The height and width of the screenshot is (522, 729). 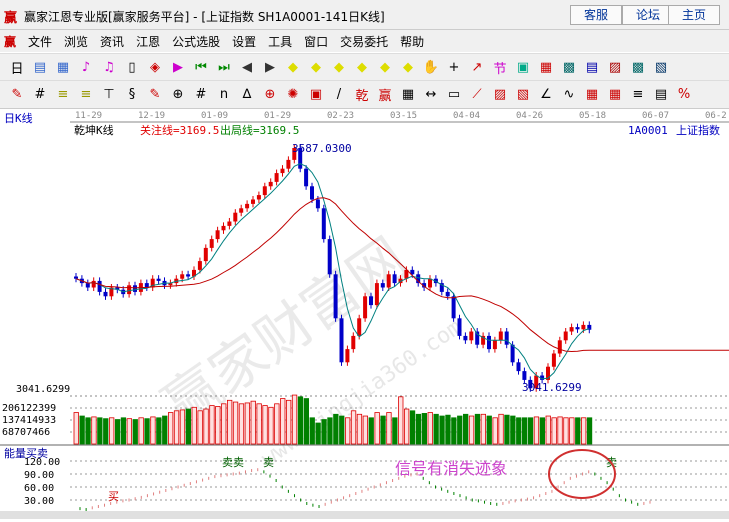 I want to click on network-icon: ▩, so click(x=638, y=67).